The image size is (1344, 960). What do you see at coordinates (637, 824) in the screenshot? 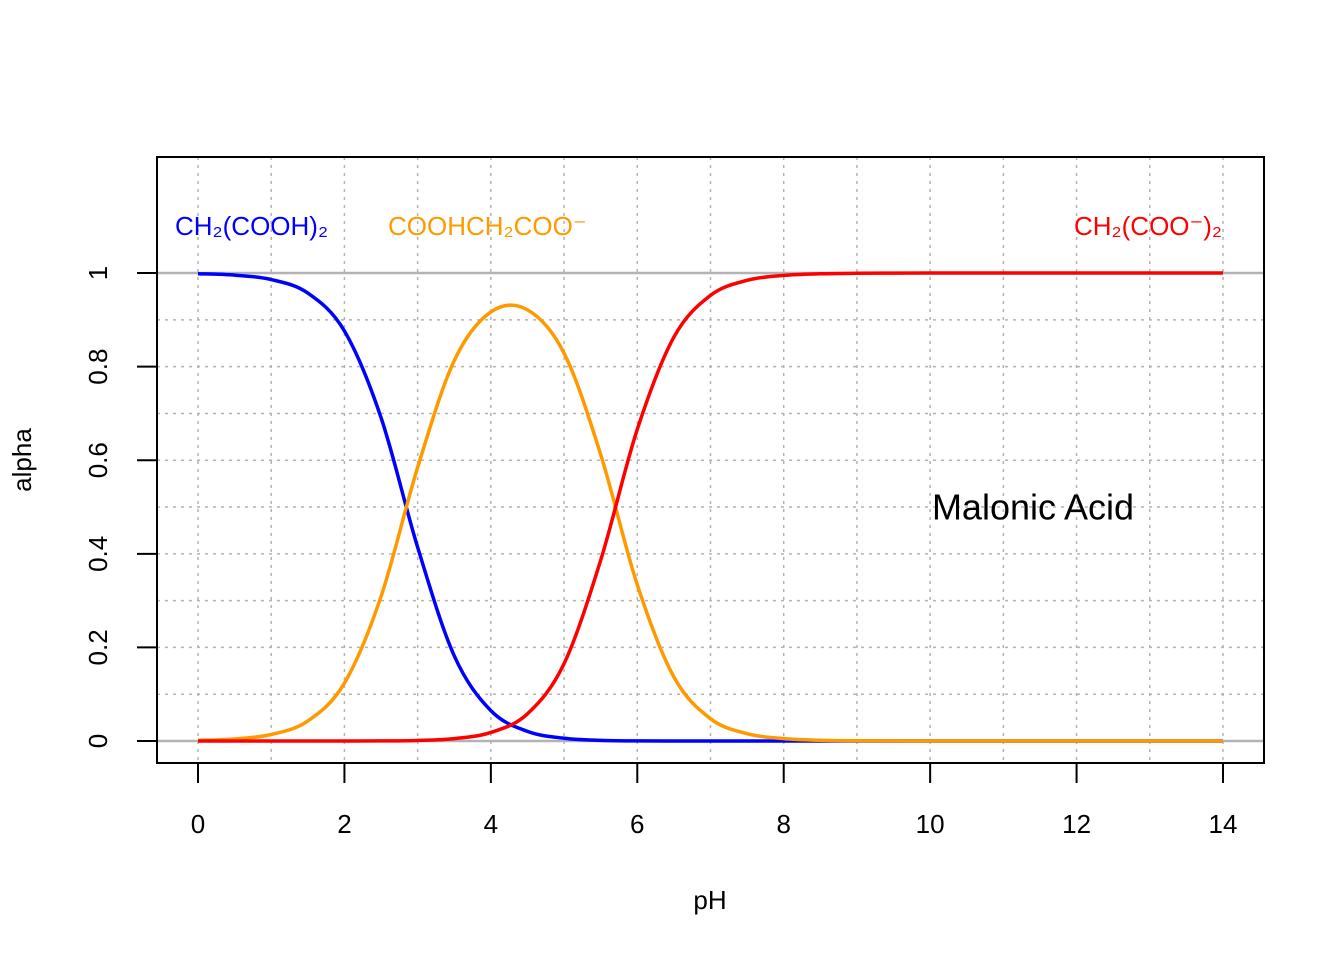
I see `x-tick-label: 6` at bounding box center [637, 824].